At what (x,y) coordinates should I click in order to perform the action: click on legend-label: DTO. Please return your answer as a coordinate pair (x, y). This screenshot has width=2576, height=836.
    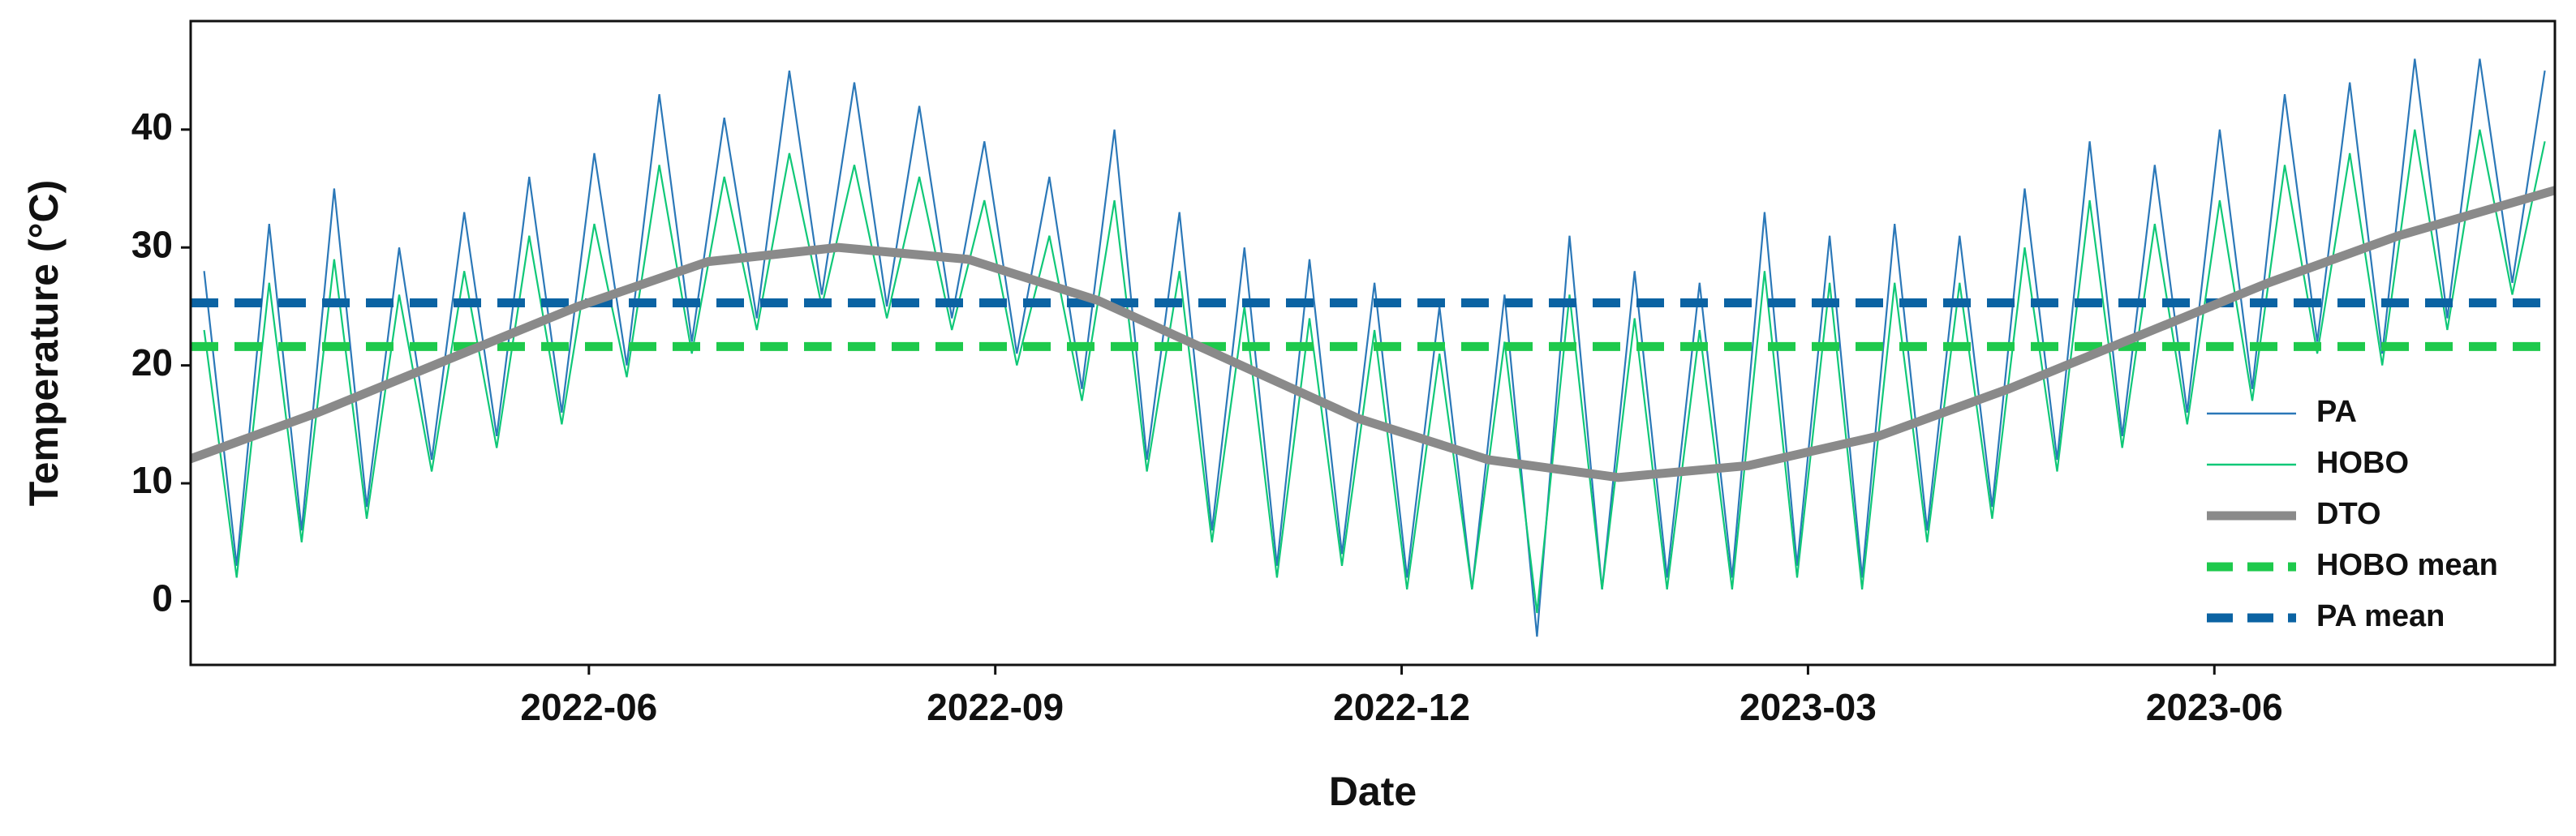
    Looking at the image, I should click on (2348, 514).